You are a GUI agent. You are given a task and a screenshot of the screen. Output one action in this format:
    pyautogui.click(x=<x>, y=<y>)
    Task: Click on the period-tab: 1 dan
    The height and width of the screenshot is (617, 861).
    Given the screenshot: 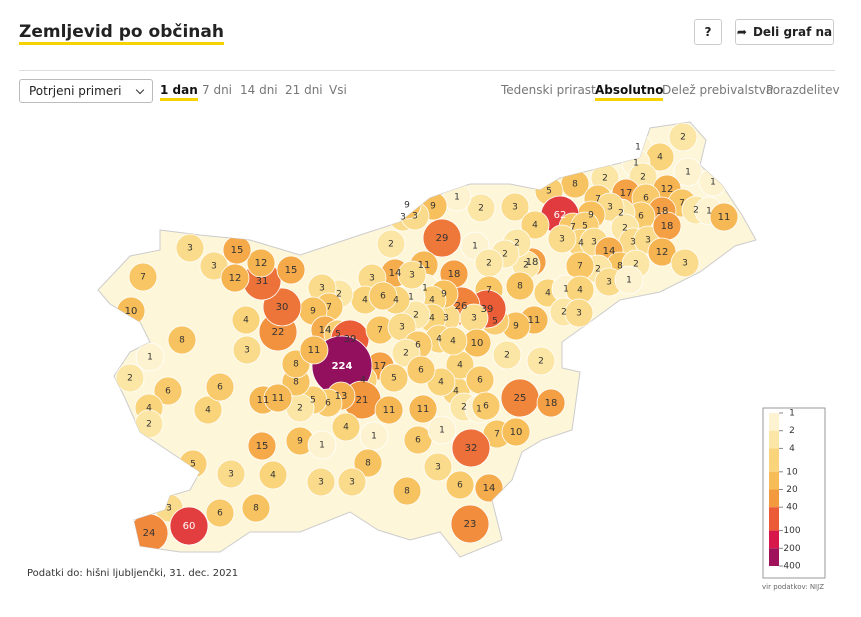 What is the action you would take?
    pyautogui.click(x=179, y=92)
    